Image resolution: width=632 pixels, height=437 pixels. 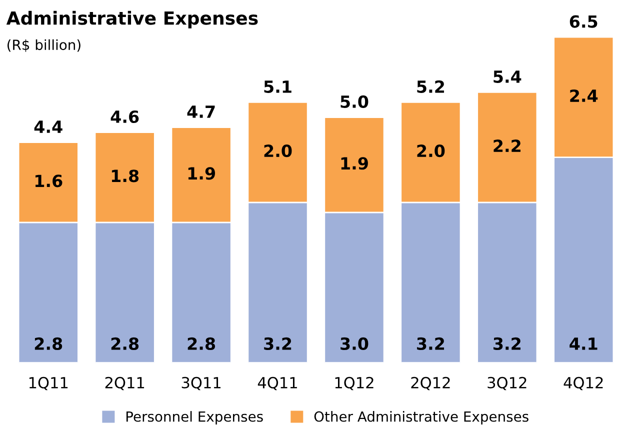 What do you see at coordinates (124, 117) in the screenshot?
I see `total-label: 4.6` at bounding box center [124, 117].